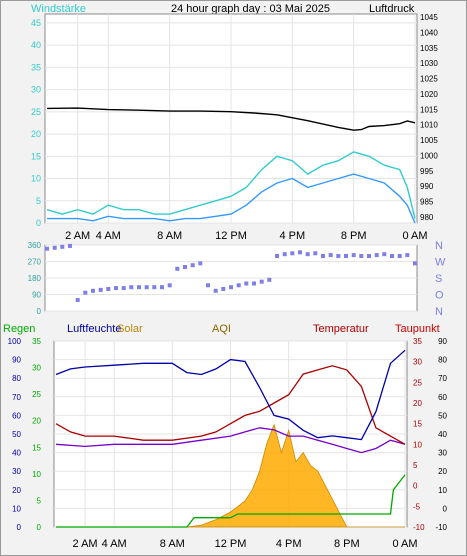  I want to click on feuchte-tick-label: 0, so click(39, 527).